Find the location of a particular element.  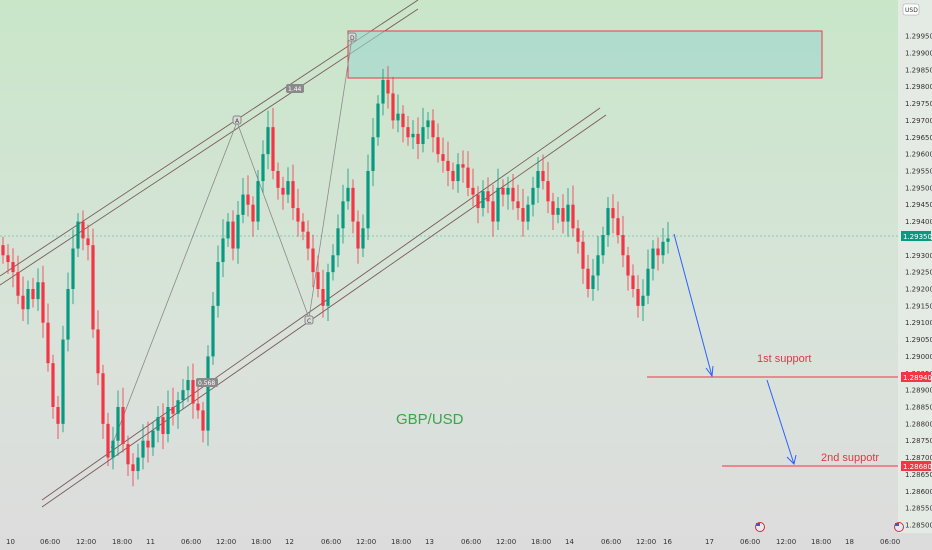

price-tick: 1.29300 is located at coordinates (918, 256).